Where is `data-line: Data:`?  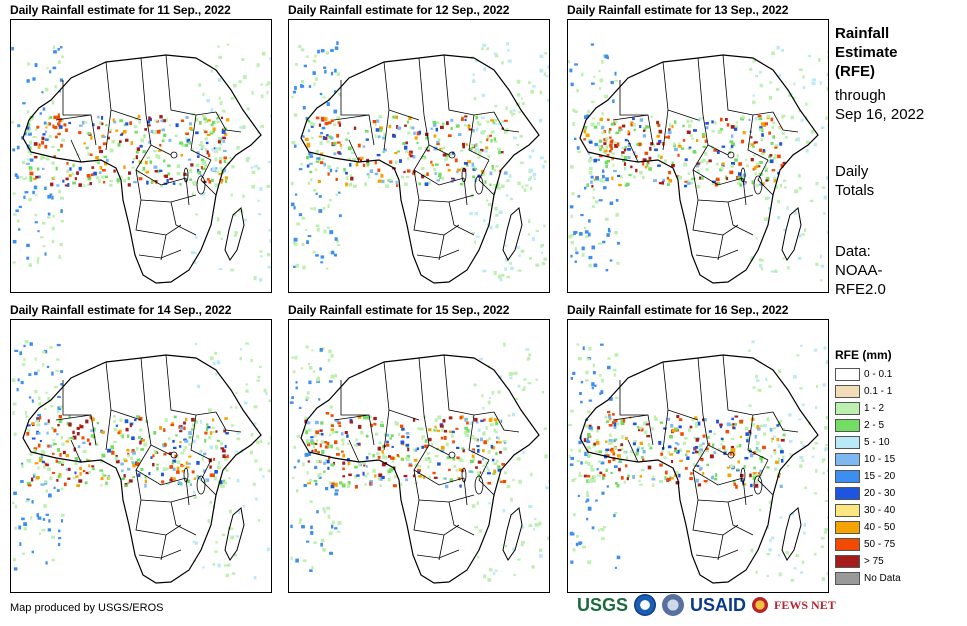
data-line: Data: is located at coordinates (853, 251).